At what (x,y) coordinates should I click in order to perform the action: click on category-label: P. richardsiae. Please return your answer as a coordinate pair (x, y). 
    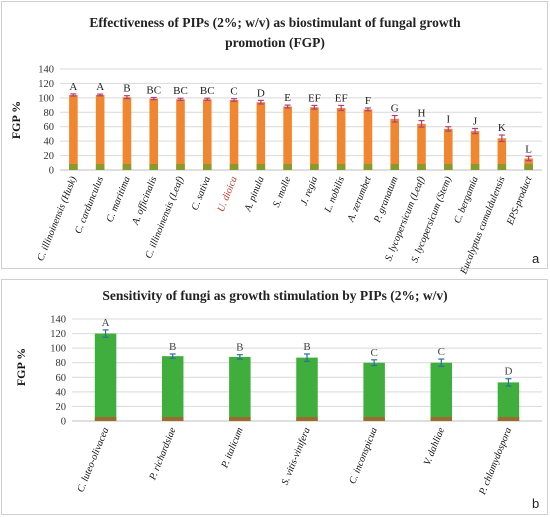
    Looking at the image, I should click on (163, 453).